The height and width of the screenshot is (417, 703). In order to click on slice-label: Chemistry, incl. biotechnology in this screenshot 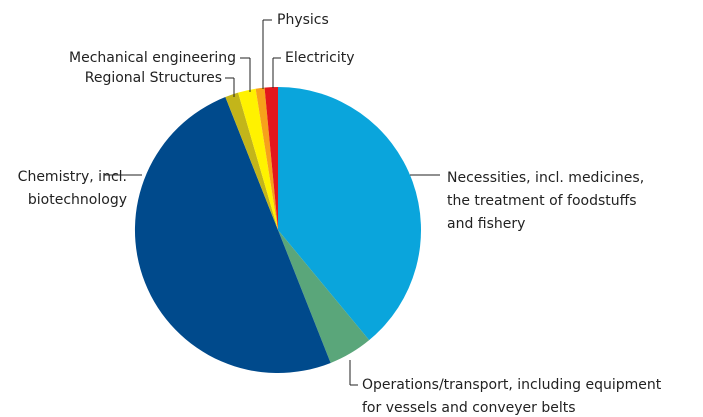, I will do `click(72, 188)`.